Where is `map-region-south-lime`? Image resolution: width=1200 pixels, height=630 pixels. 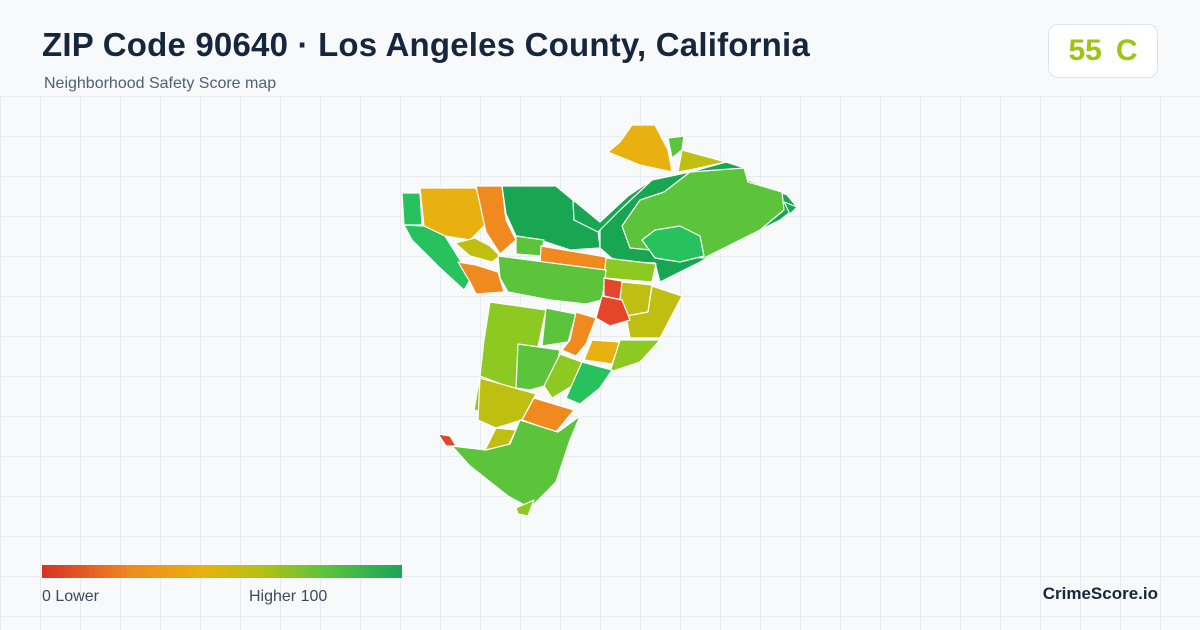 map-region-south-lime is located at coordinates (563, 376).